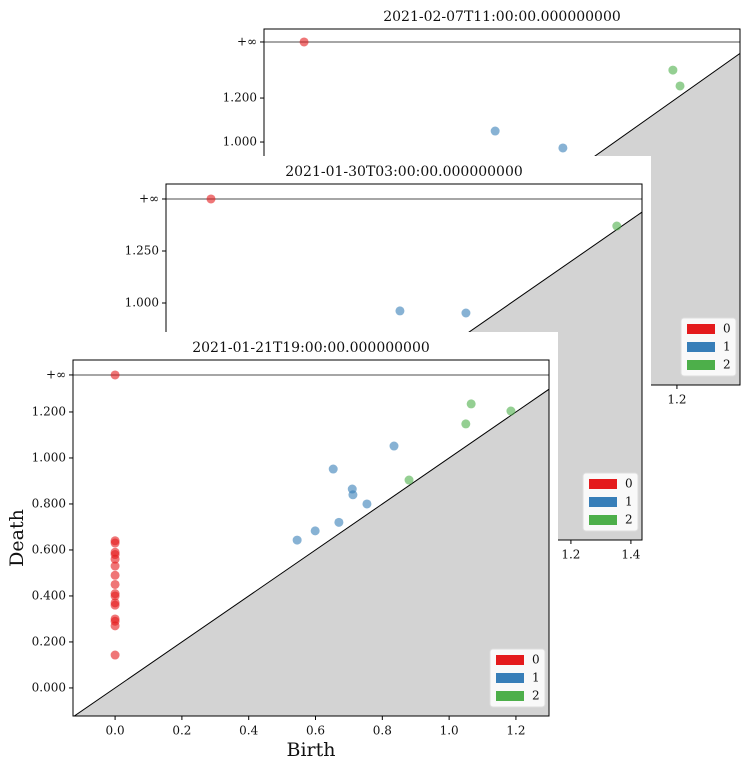 The height and width of the screenshot is (771, 749). Describe the element at coordinates (49, 549) in the screenshot. I see `y-tick-label: 0.600` at that location.